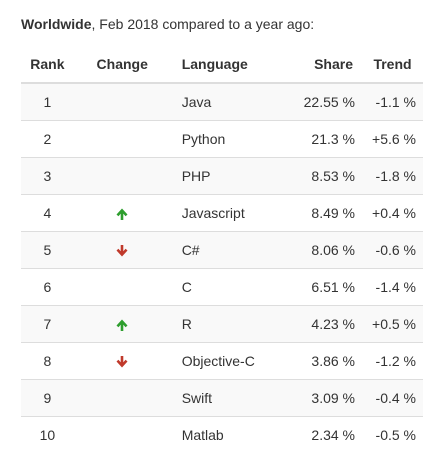 This screenshot has width=444, height=458. Describe the element at coordinates (47, 101) in the screenshot. I see `rank-cell: 1` at that location.